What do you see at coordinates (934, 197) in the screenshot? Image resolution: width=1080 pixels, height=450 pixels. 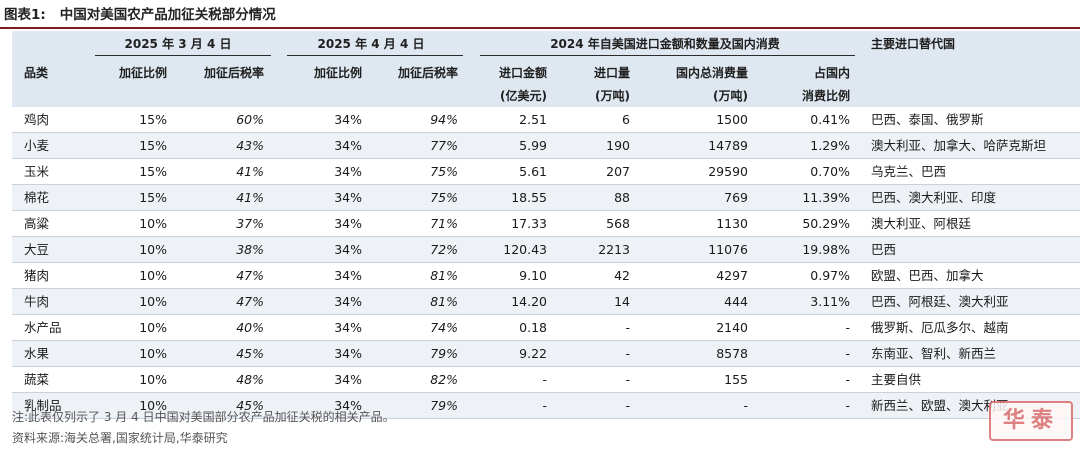 I see `cell-subs: 巴西、澳大利亚、印度` at bounding box center [934, 197].